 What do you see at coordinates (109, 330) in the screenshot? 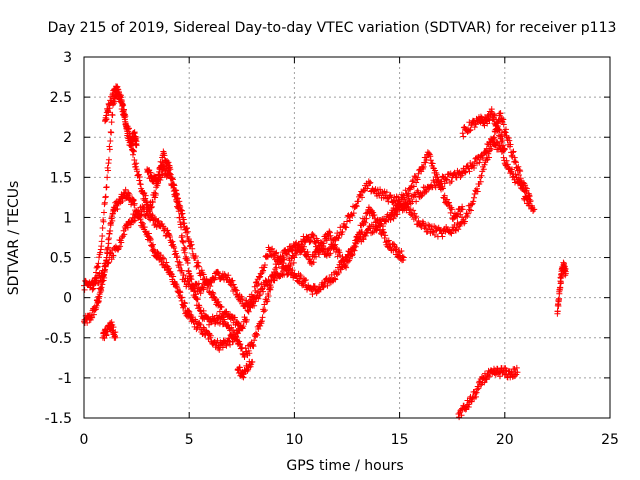
I see `series-track-h` at bounding box center [109, 330].